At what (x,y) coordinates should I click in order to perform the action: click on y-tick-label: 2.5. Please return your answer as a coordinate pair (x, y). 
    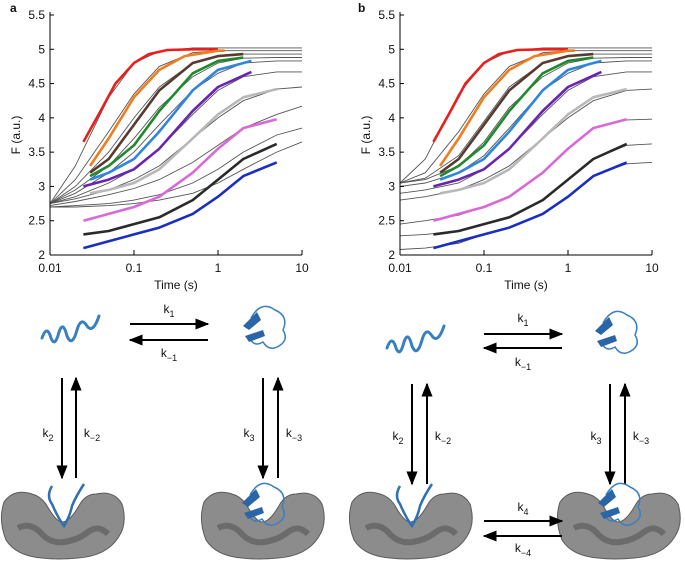
    Looking at the image, I should click on (36, 221).